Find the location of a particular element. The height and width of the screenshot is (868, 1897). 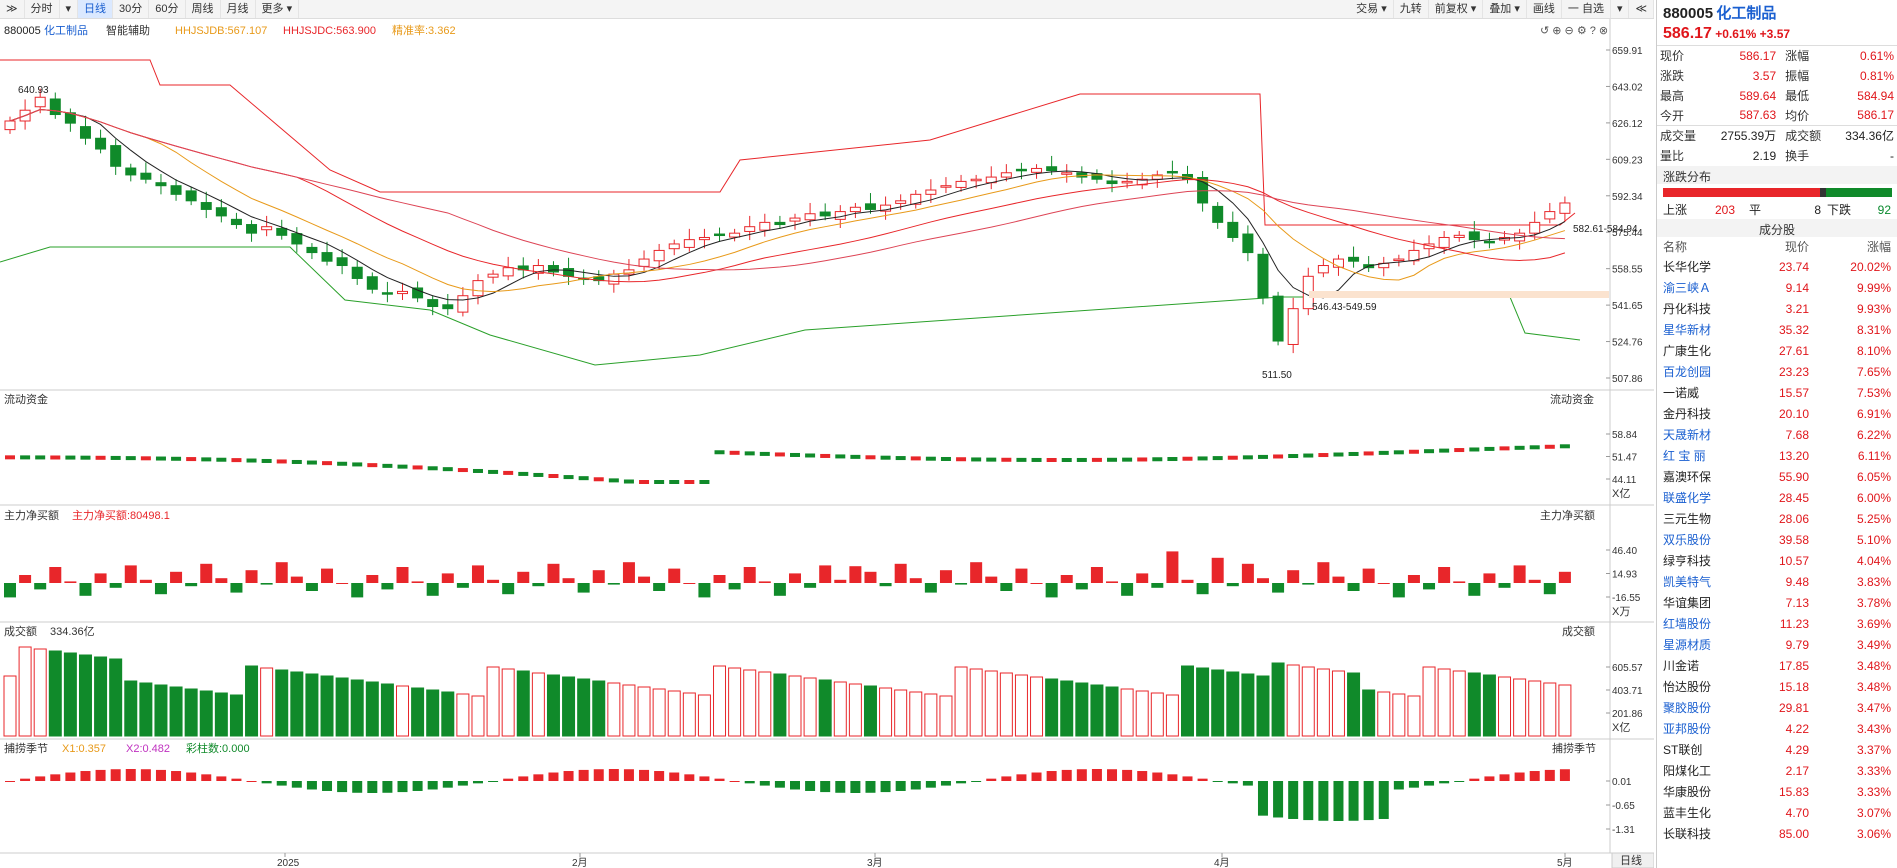

component-row: 亚邦股份 4.22 3.43% is located at coordinates (1777, 729).